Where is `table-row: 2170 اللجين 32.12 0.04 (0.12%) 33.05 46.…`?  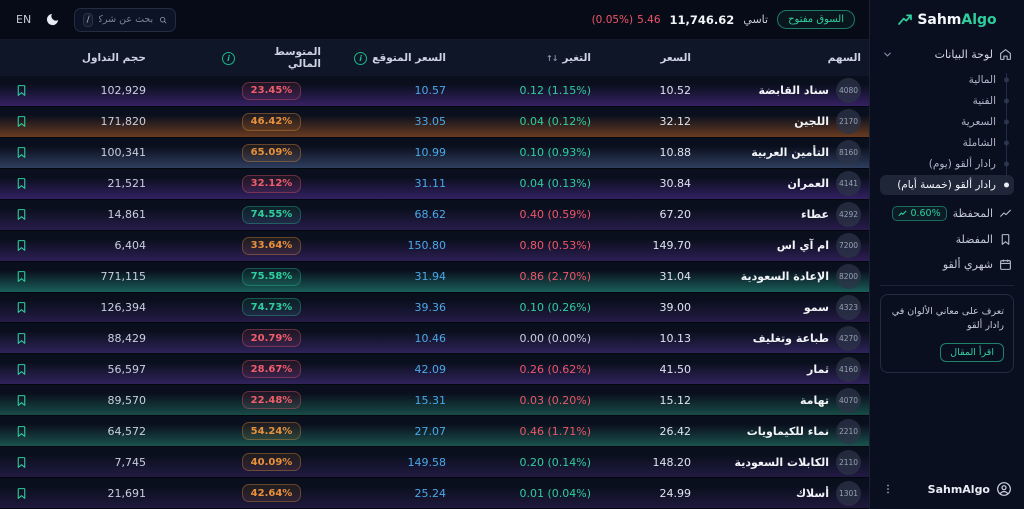 table-row: 2170 اللجين 32.12 0.04 (0.12%) 33.05 46.… is located at coordinates (434, 122).